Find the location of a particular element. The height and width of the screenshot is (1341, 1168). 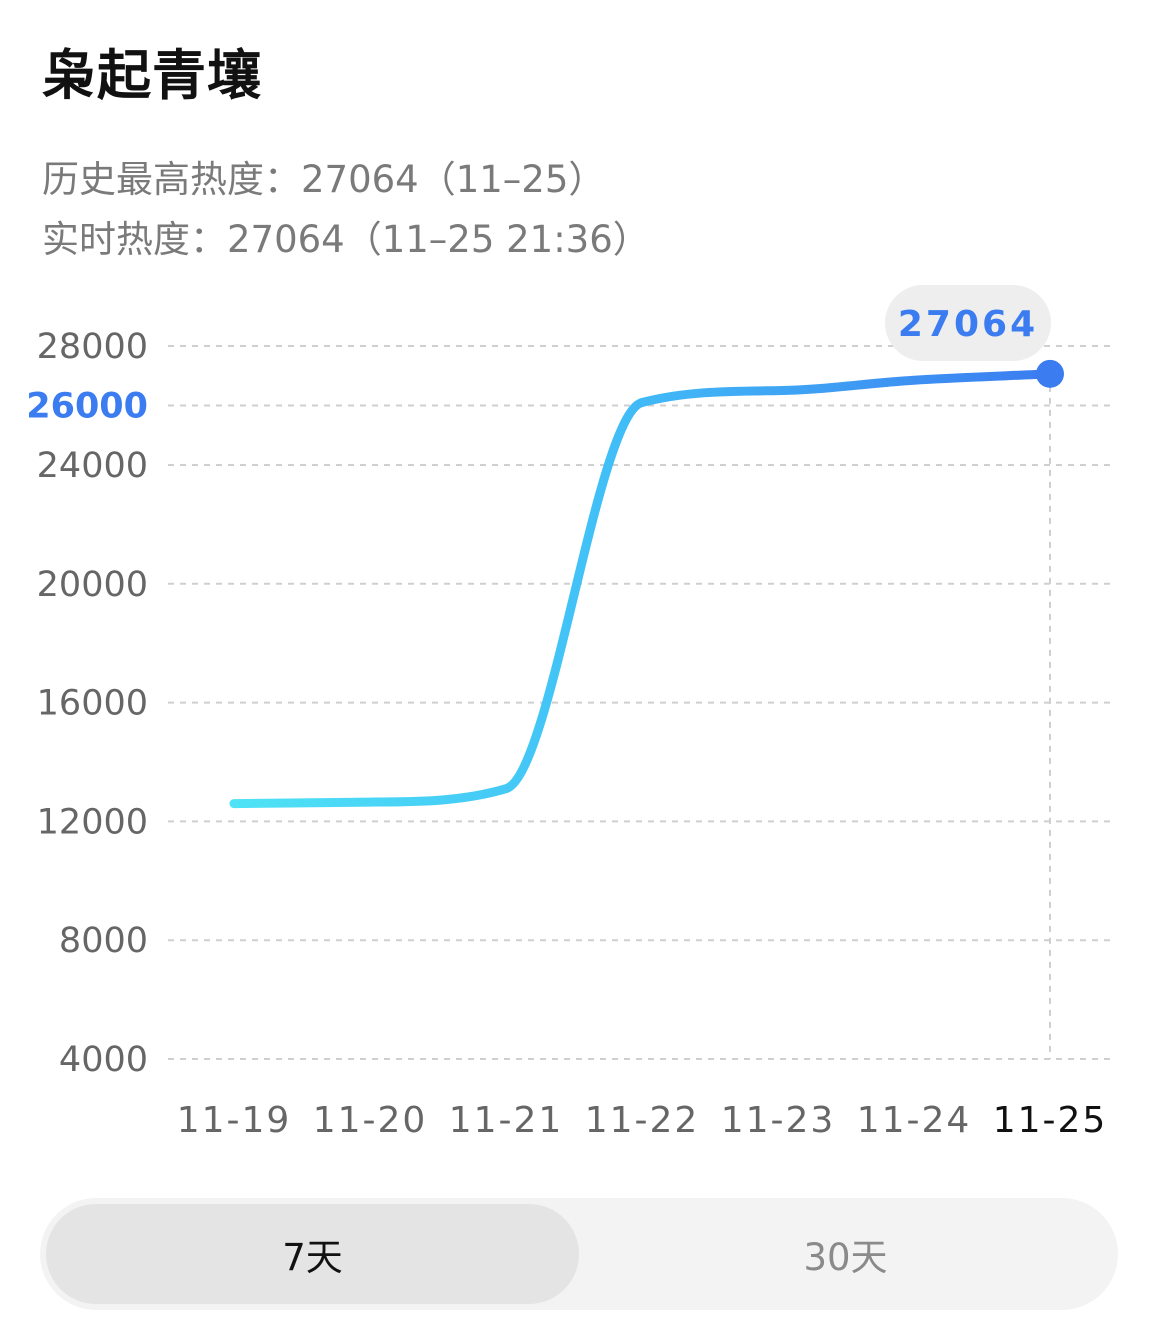

range-tab-7d: 7天 is located at coordinates (312, 1254).